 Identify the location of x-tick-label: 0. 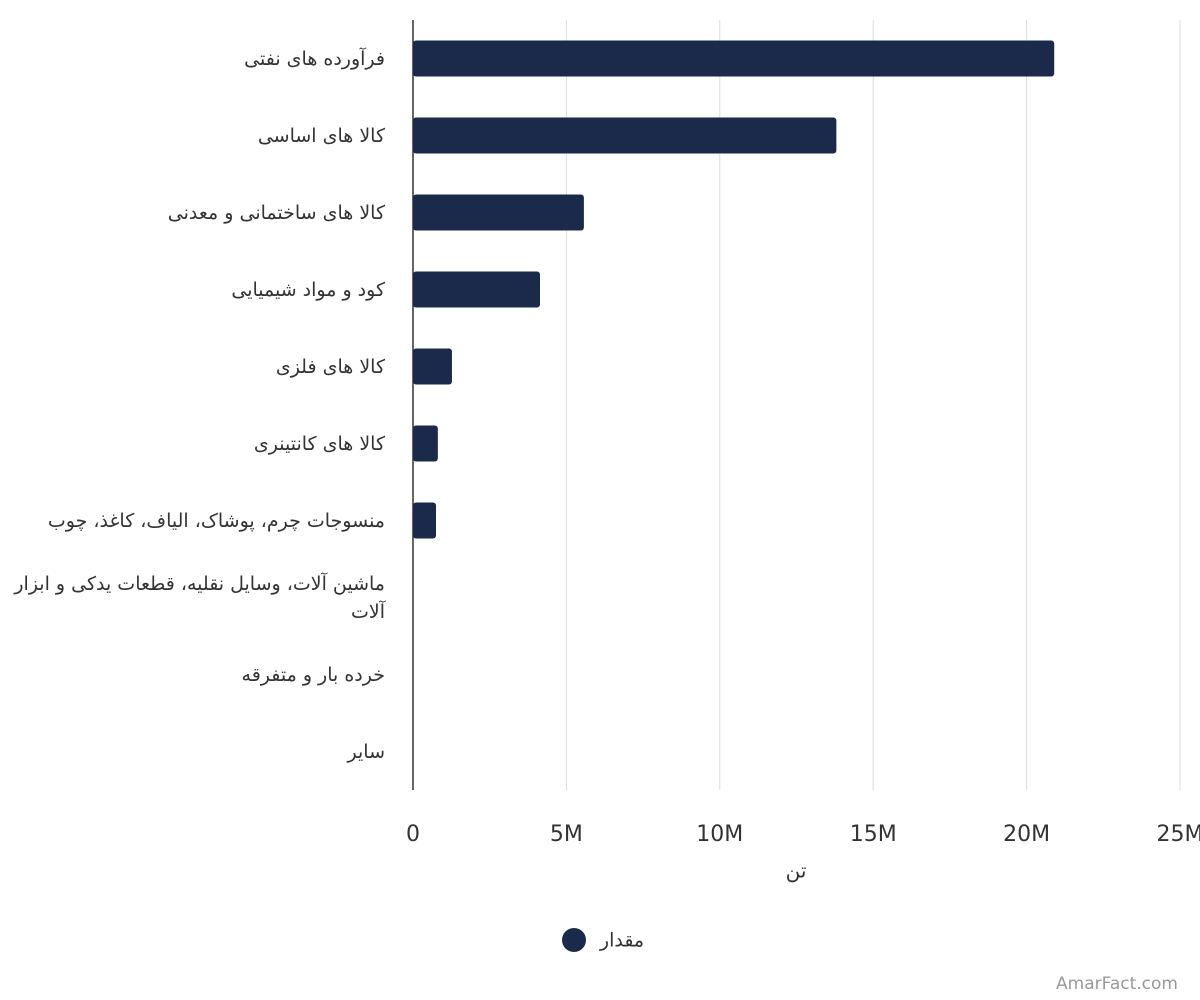
(413, 834).